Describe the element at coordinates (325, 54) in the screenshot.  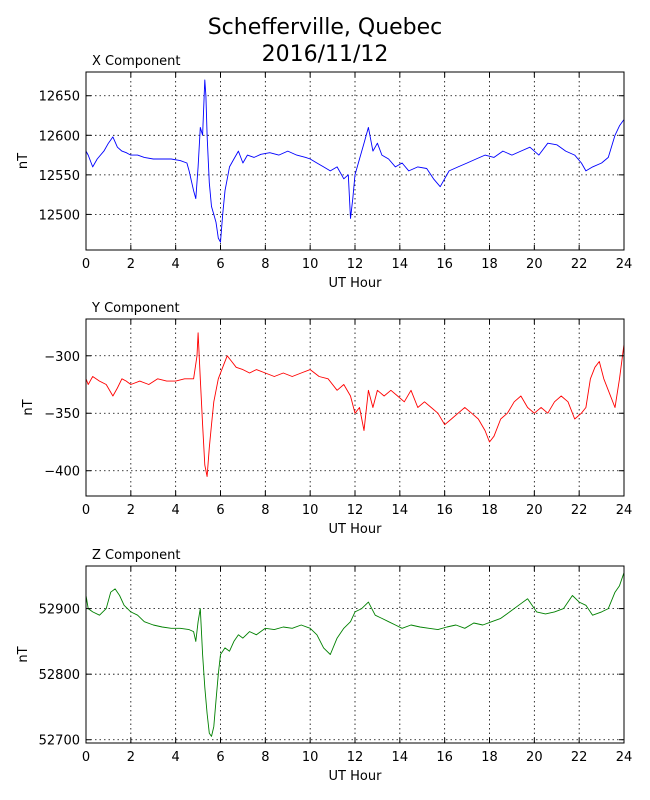
I see `chart-title-line2: 2016/11/12` at that location.